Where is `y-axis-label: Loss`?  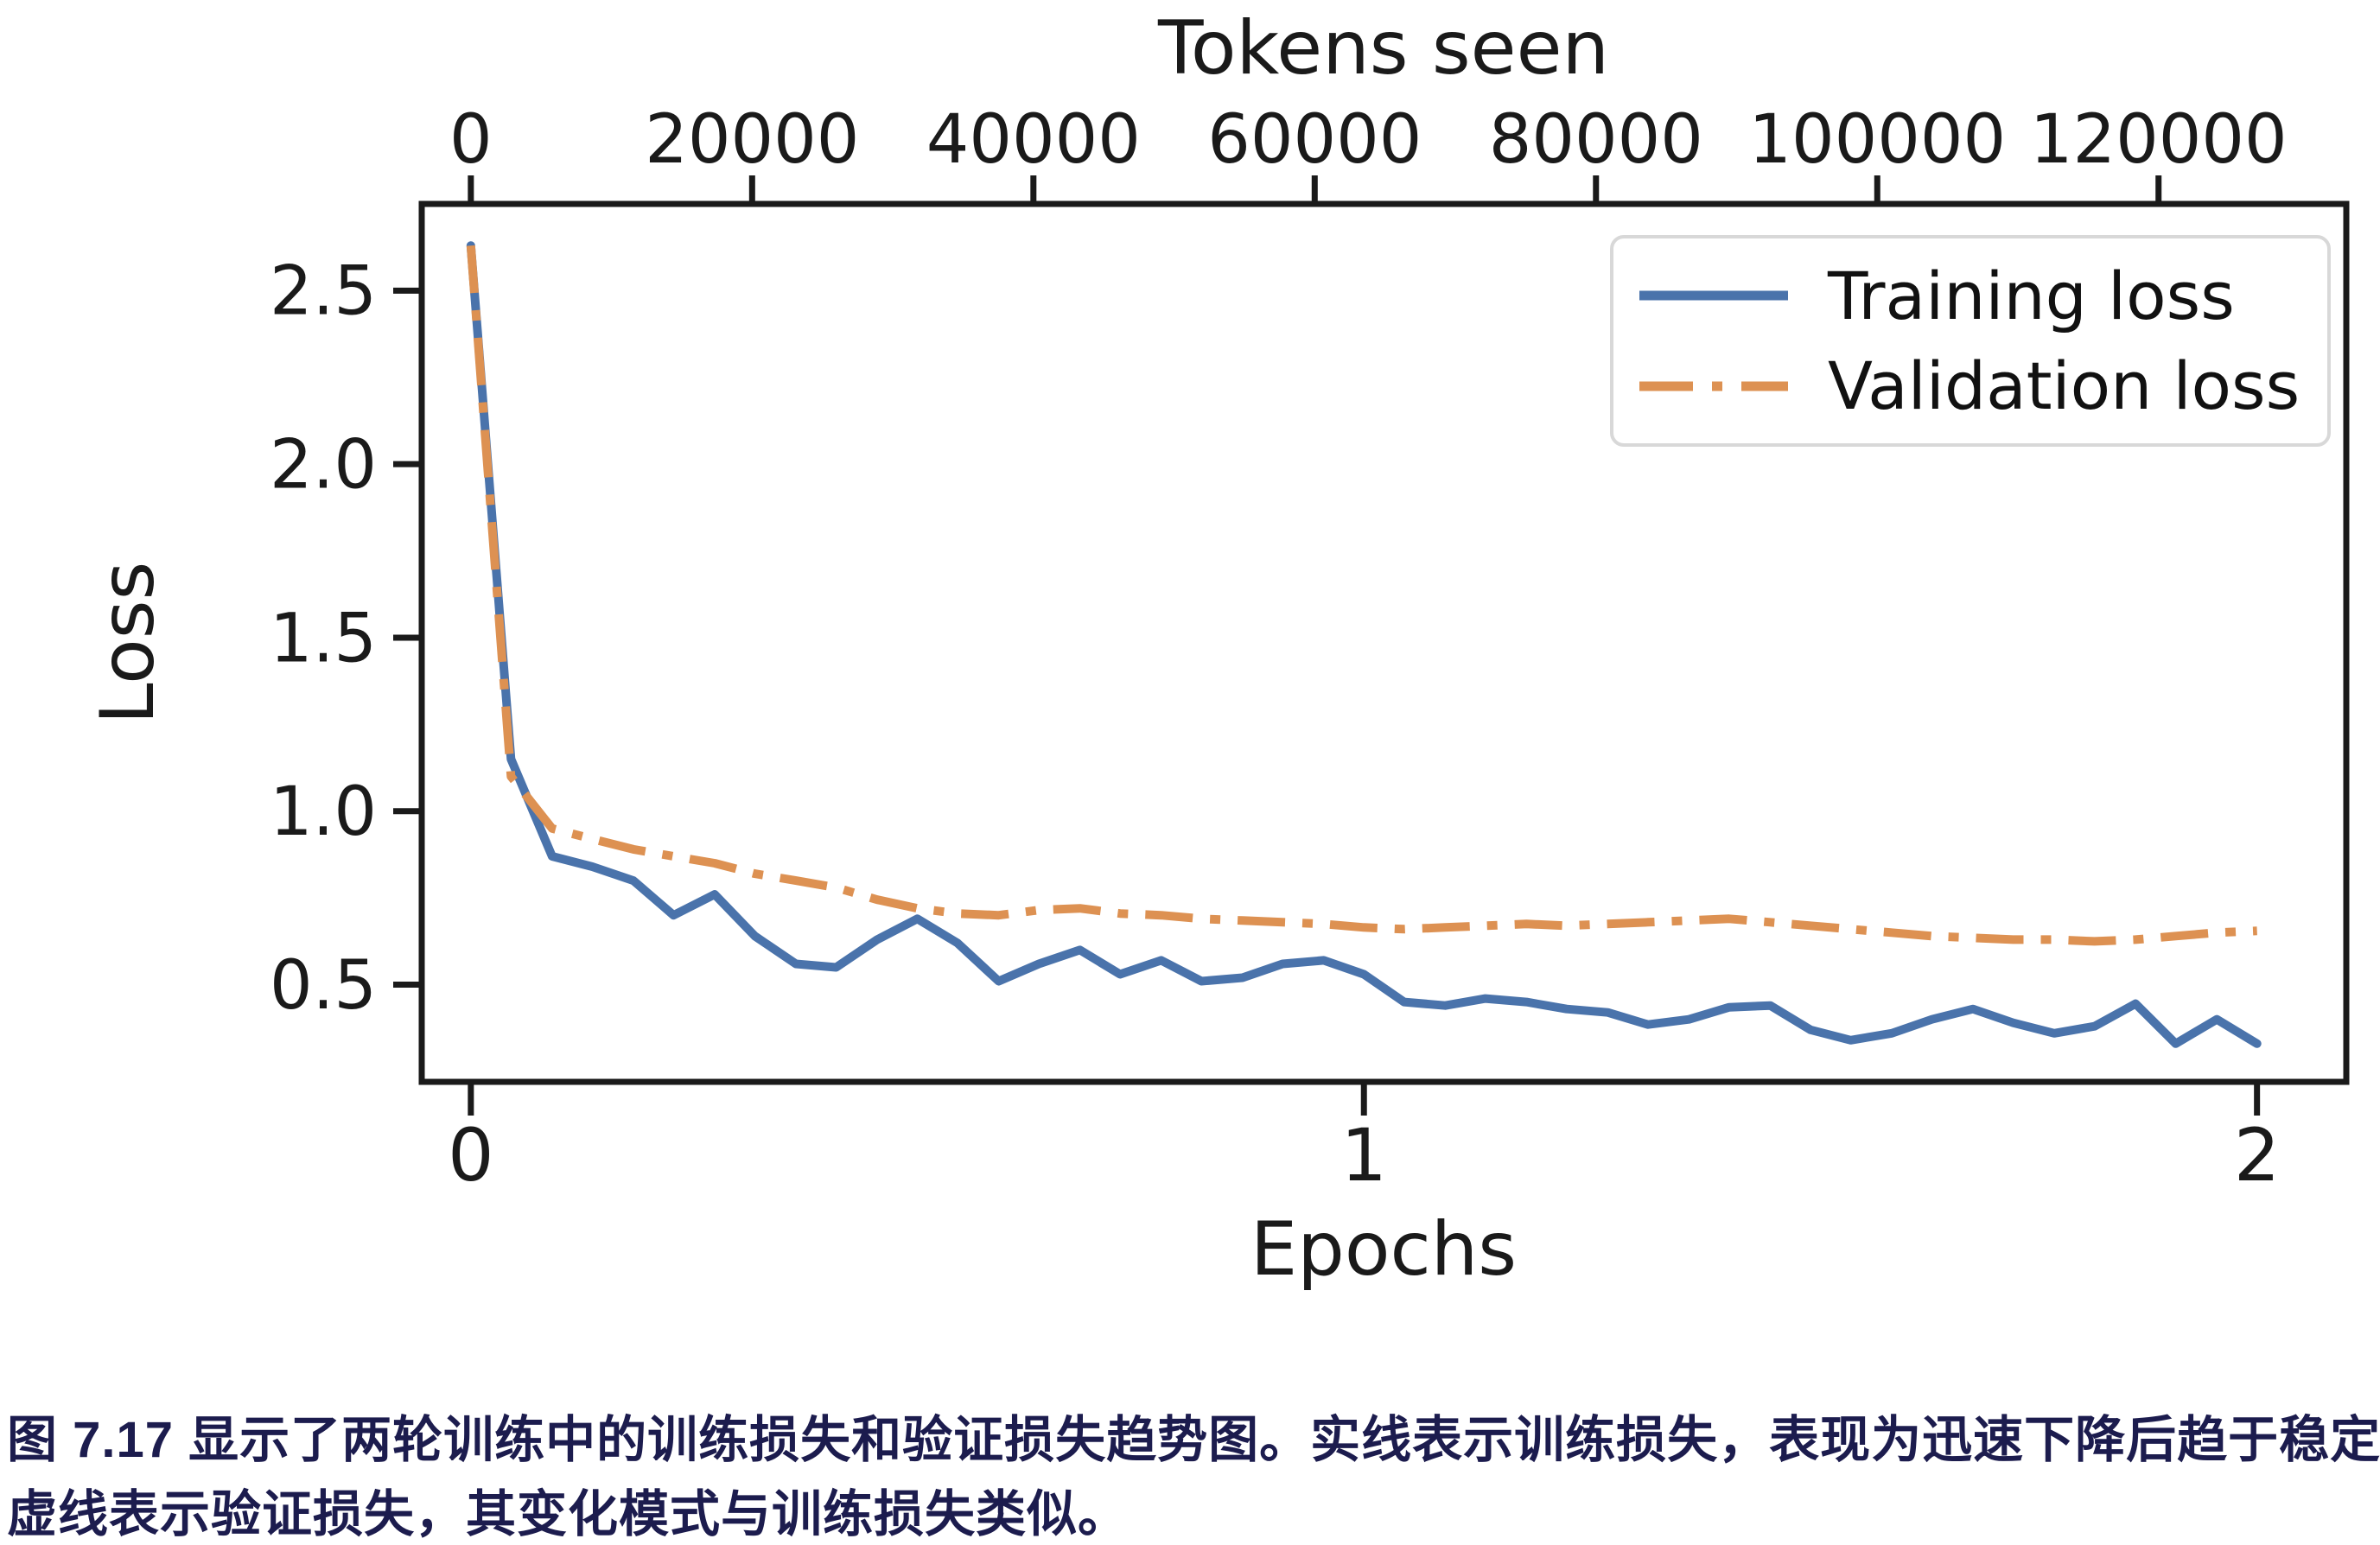
y-axis-label: Loss is located at coordinates (128, 643).